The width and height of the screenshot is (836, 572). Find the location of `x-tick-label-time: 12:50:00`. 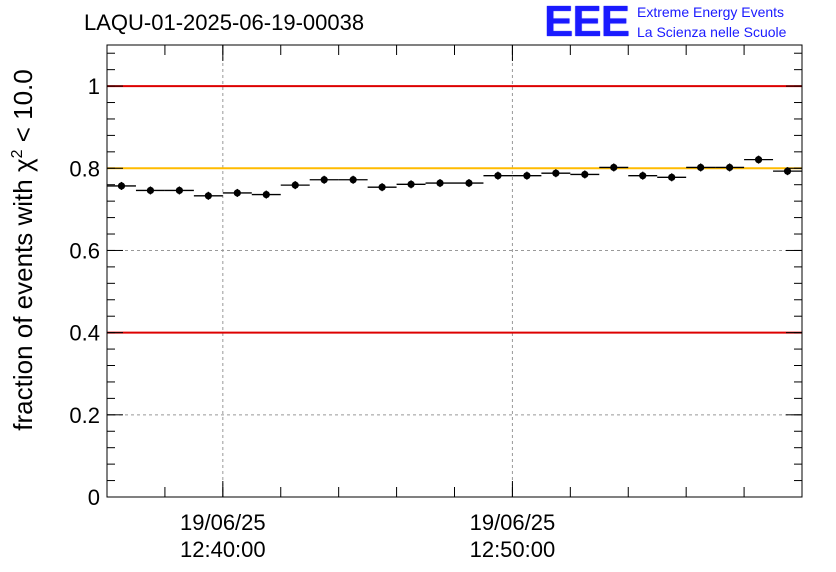

x-tick-label-time: 12:50:00 is located at coordinates (513, 549).